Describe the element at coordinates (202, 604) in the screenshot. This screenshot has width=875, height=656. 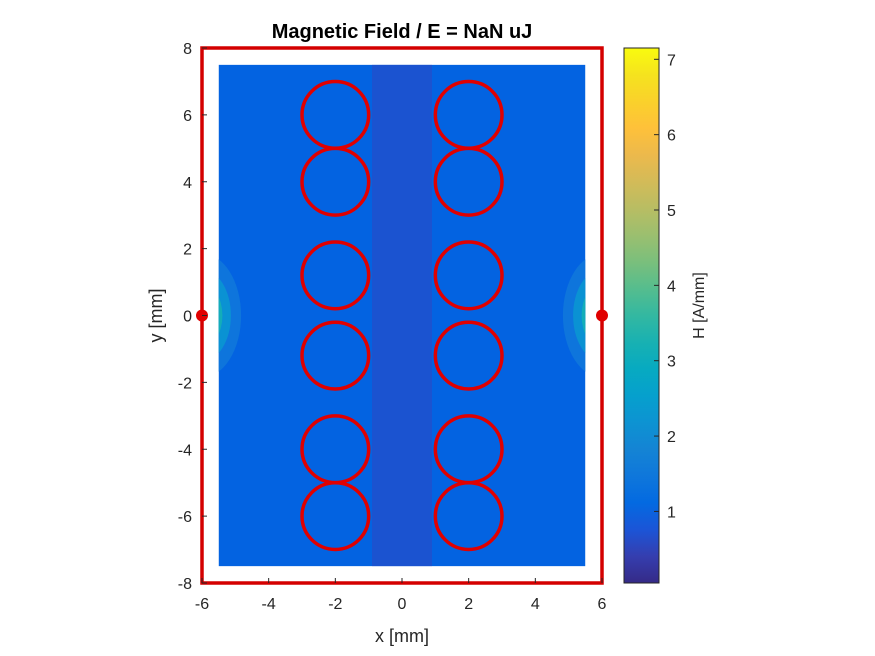
I see `x-tick-label: -6` at that location.